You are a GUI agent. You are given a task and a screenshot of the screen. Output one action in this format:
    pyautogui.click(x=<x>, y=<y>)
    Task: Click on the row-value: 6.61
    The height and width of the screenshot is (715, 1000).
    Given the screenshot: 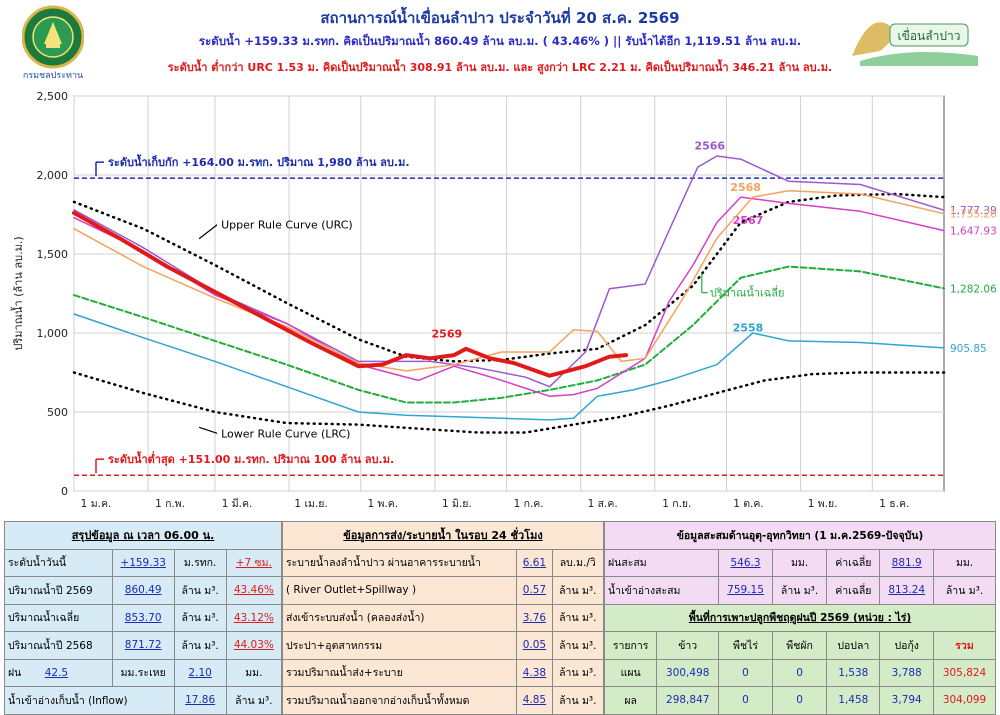 What is the action you would take?
    pyautogui.click(x=534, y=562)
    